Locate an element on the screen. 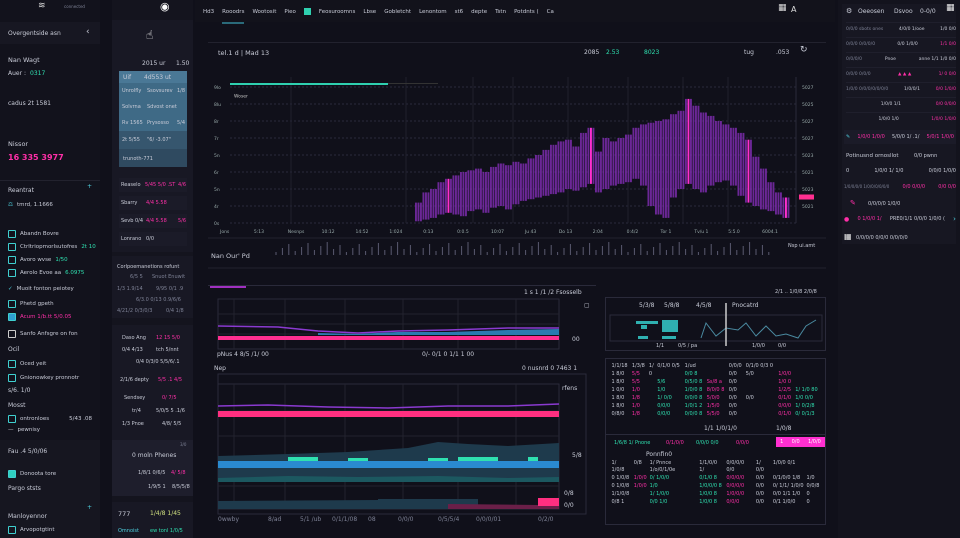  header-cell: 1/1/0/0 1/ is located at coordinates (708, 466).